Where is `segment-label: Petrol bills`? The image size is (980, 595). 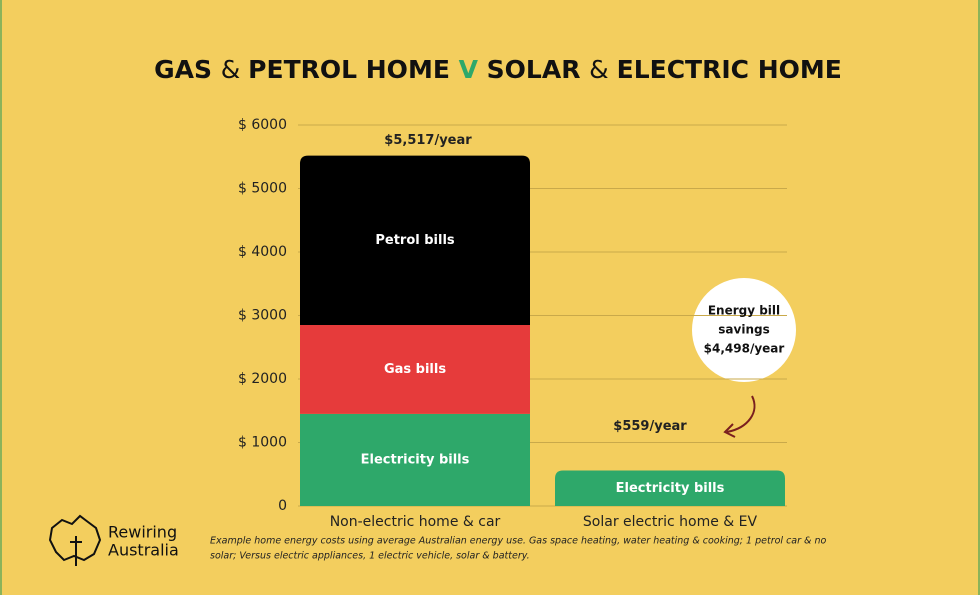
segment-label: Petrol bills is located at coordinates (415, 240).